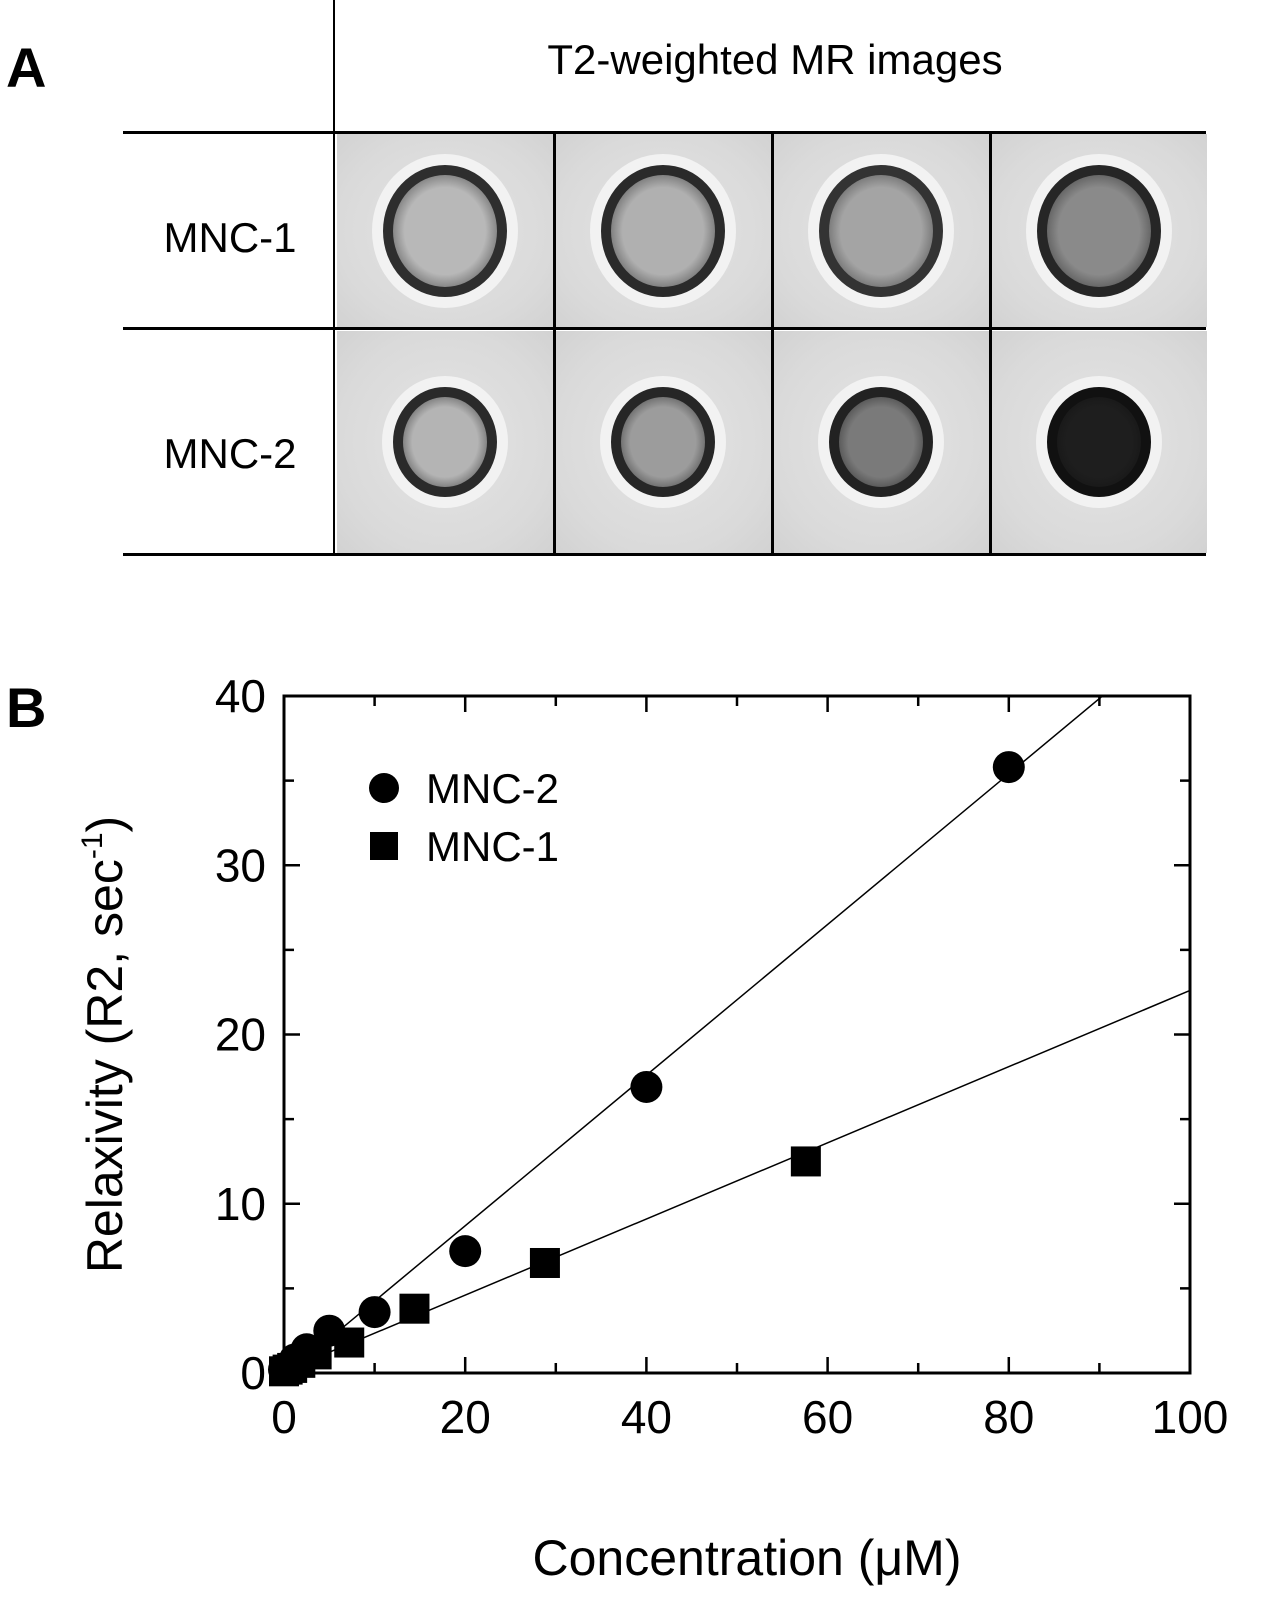  What do you see at coordinates (284, 1417) in the screenshot?
I see `x-tick-label: 0` at bounding box center [284, 1417].